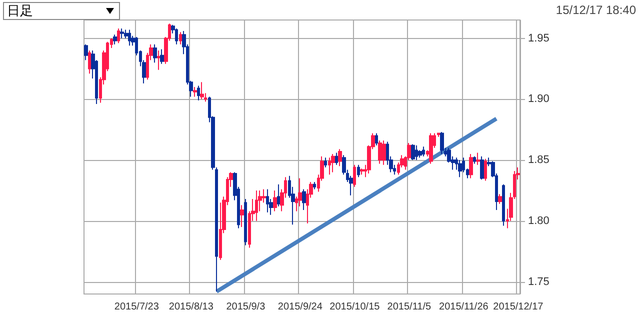  What do you see at coordinates (464, 307) in the screenshot?
I see `x-tick-label: 2015/11/26` at bounding box center [464, 307].